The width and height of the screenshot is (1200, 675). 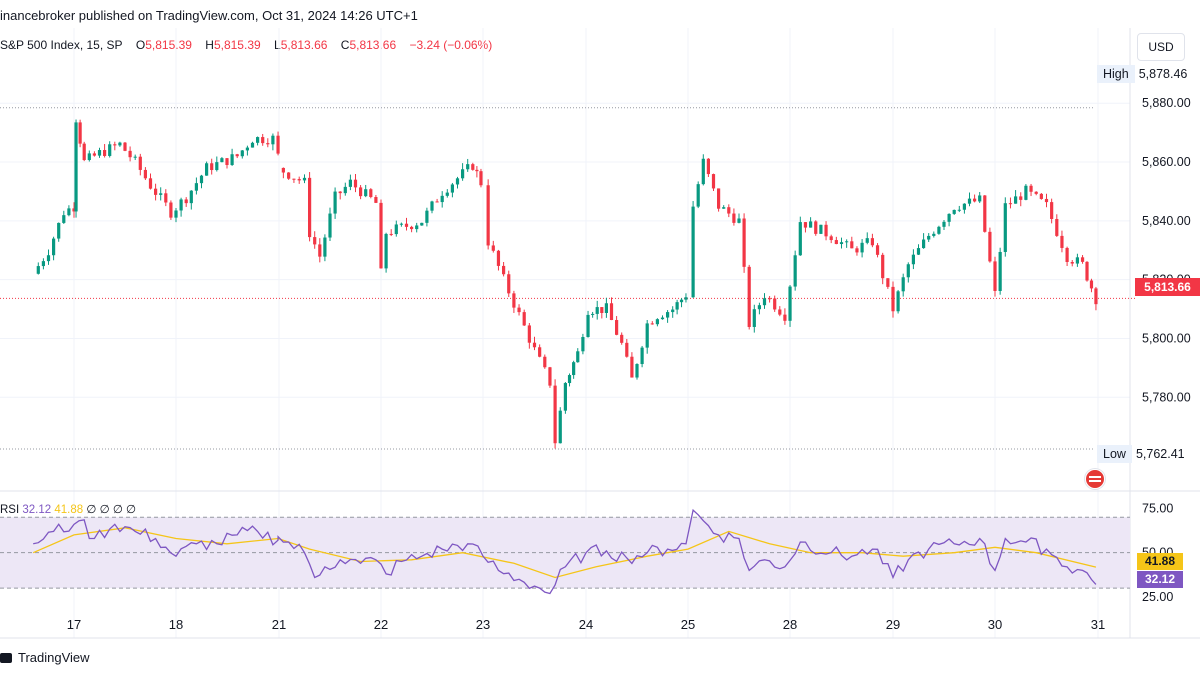 I want to click on high-marker: High 5,878.46, so click(x=1144, y=74).